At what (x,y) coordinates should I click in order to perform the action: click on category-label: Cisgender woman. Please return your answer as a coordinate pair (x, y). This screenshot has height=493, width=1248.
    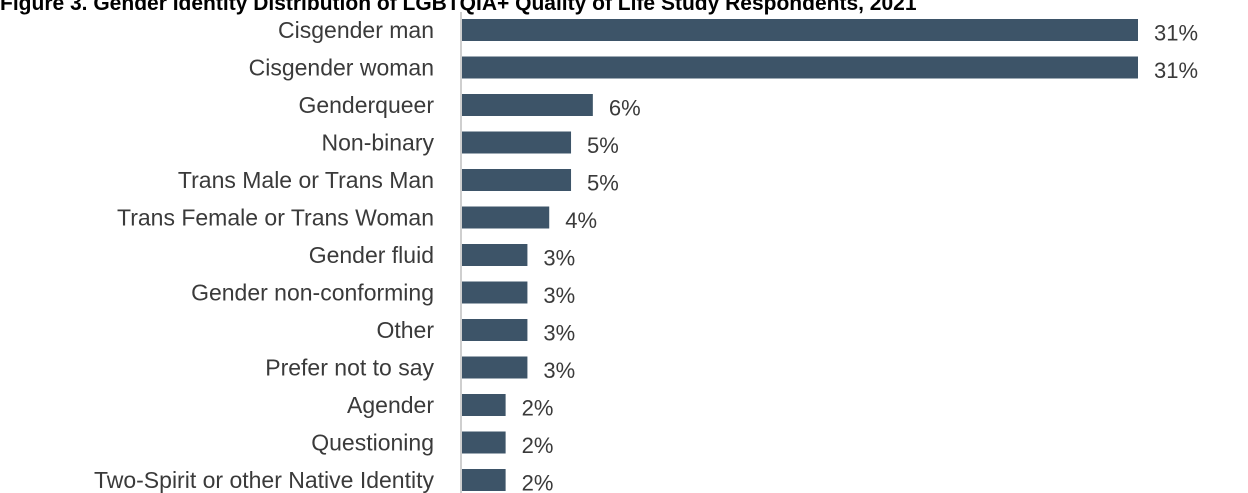
    Looking at the image, I should click on (341, 68).